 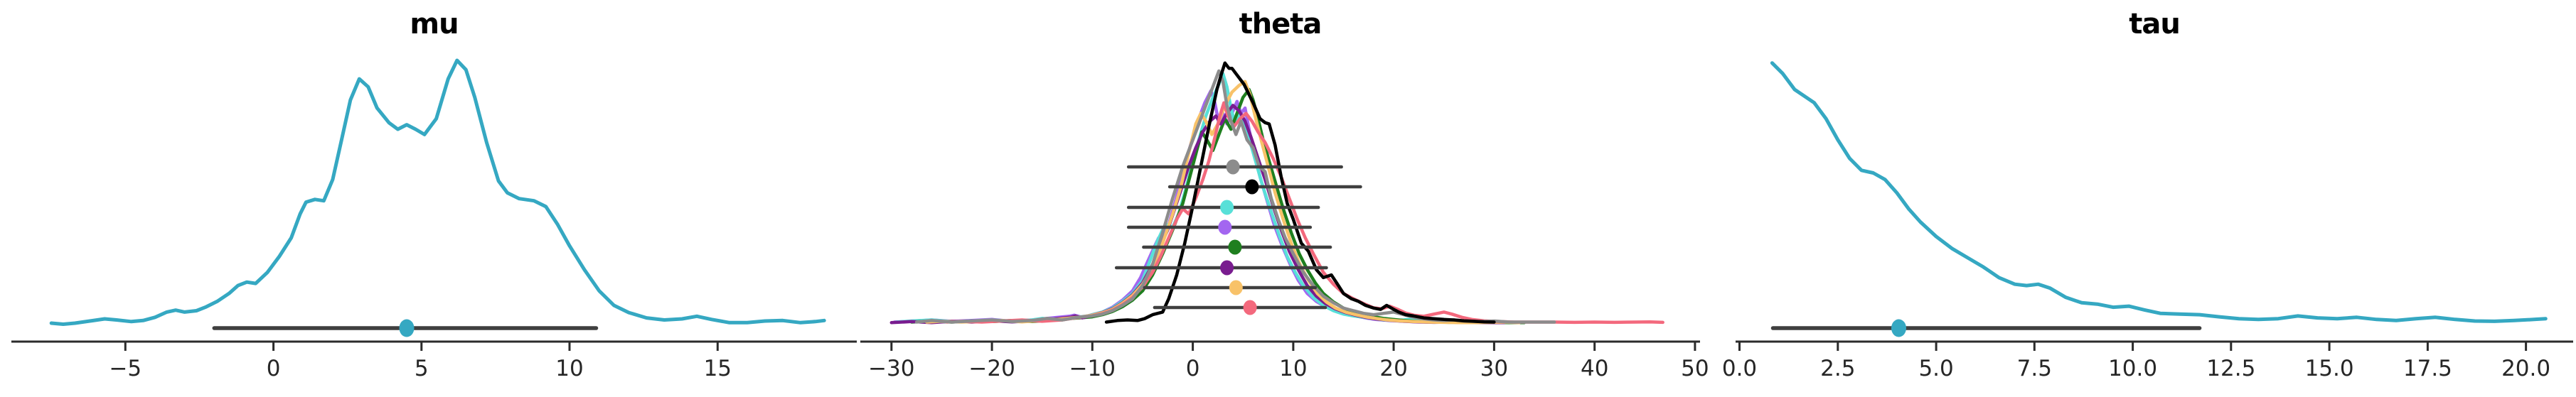 I want to click on point-estimate-dot-tau-hdi, so click(x=1899, y=328).